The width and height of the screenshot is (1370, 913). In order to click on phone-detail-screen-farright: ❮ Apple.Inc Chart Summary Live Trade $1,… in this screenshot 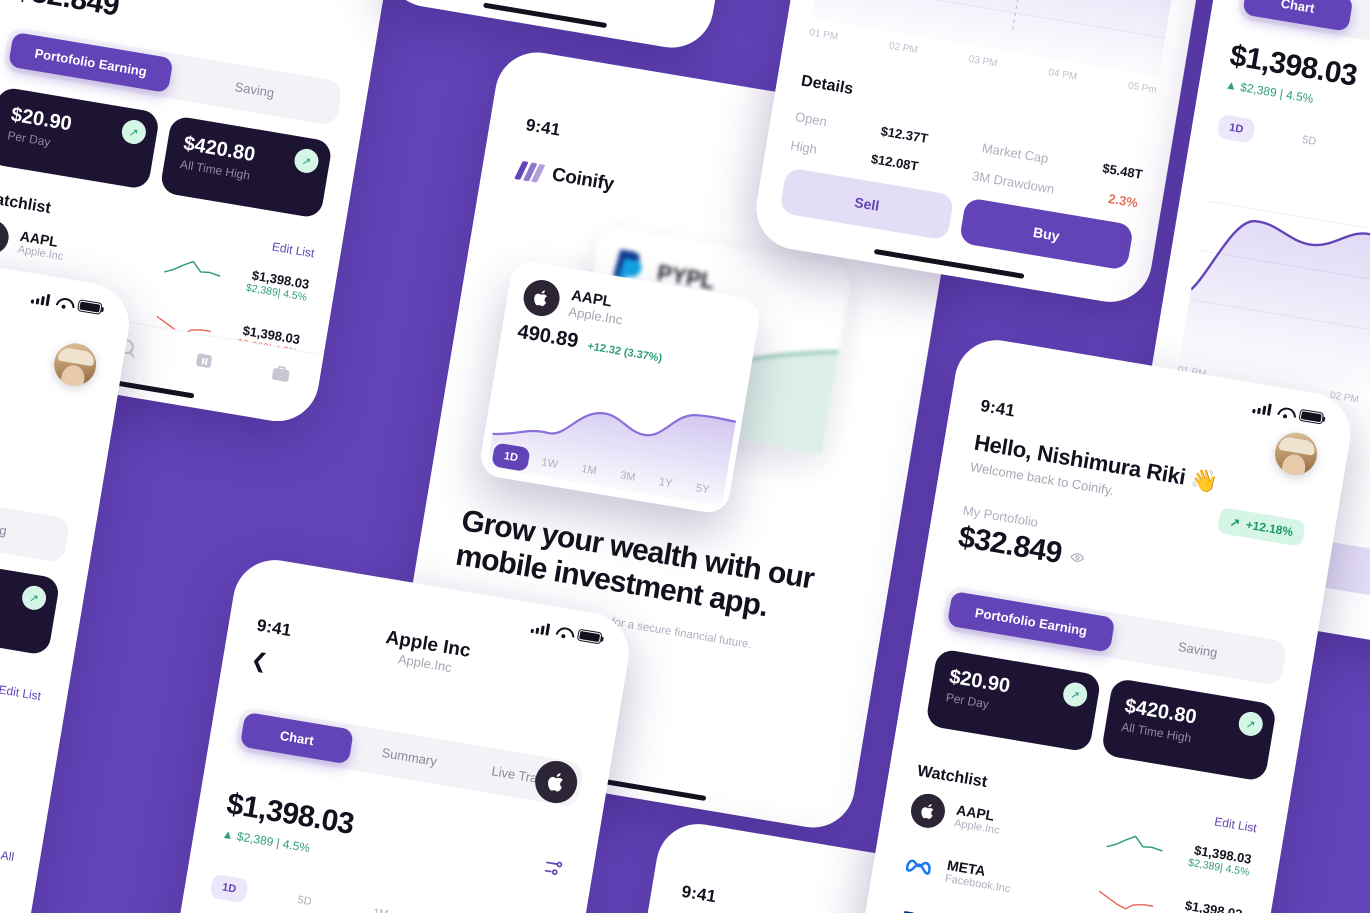, I will do `click(1241, 331)`.